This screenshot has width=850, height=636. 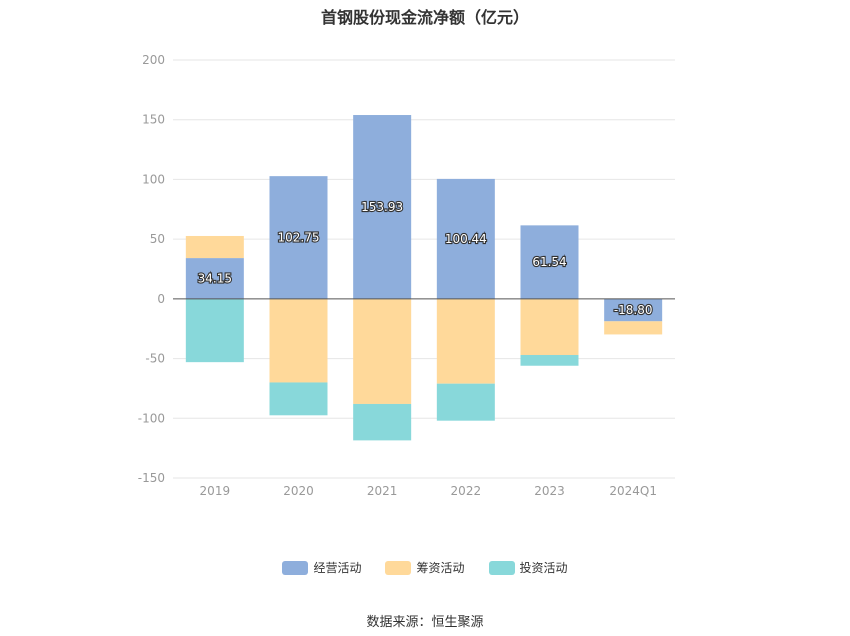 I want to click on x-tick-label: 2021, so click(x=382, y=491).